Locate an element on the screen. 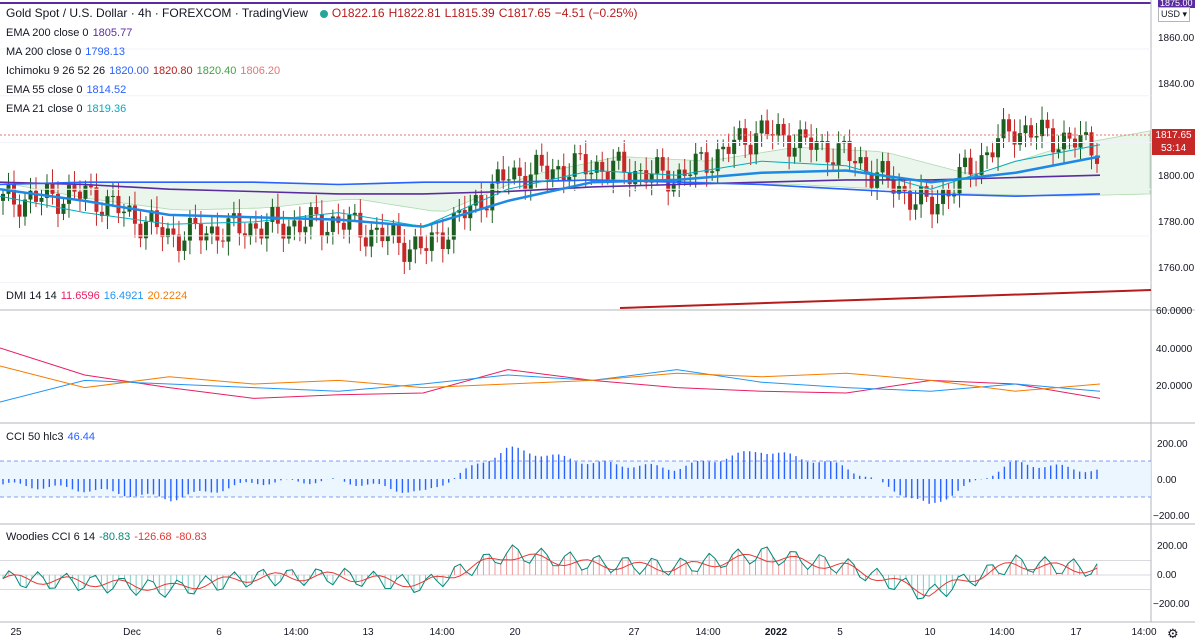 The width and height of the screenshot is (1195, 642). legend-cci: CCI 50 hlc3 46.44 is located at coordinates (52, 437).